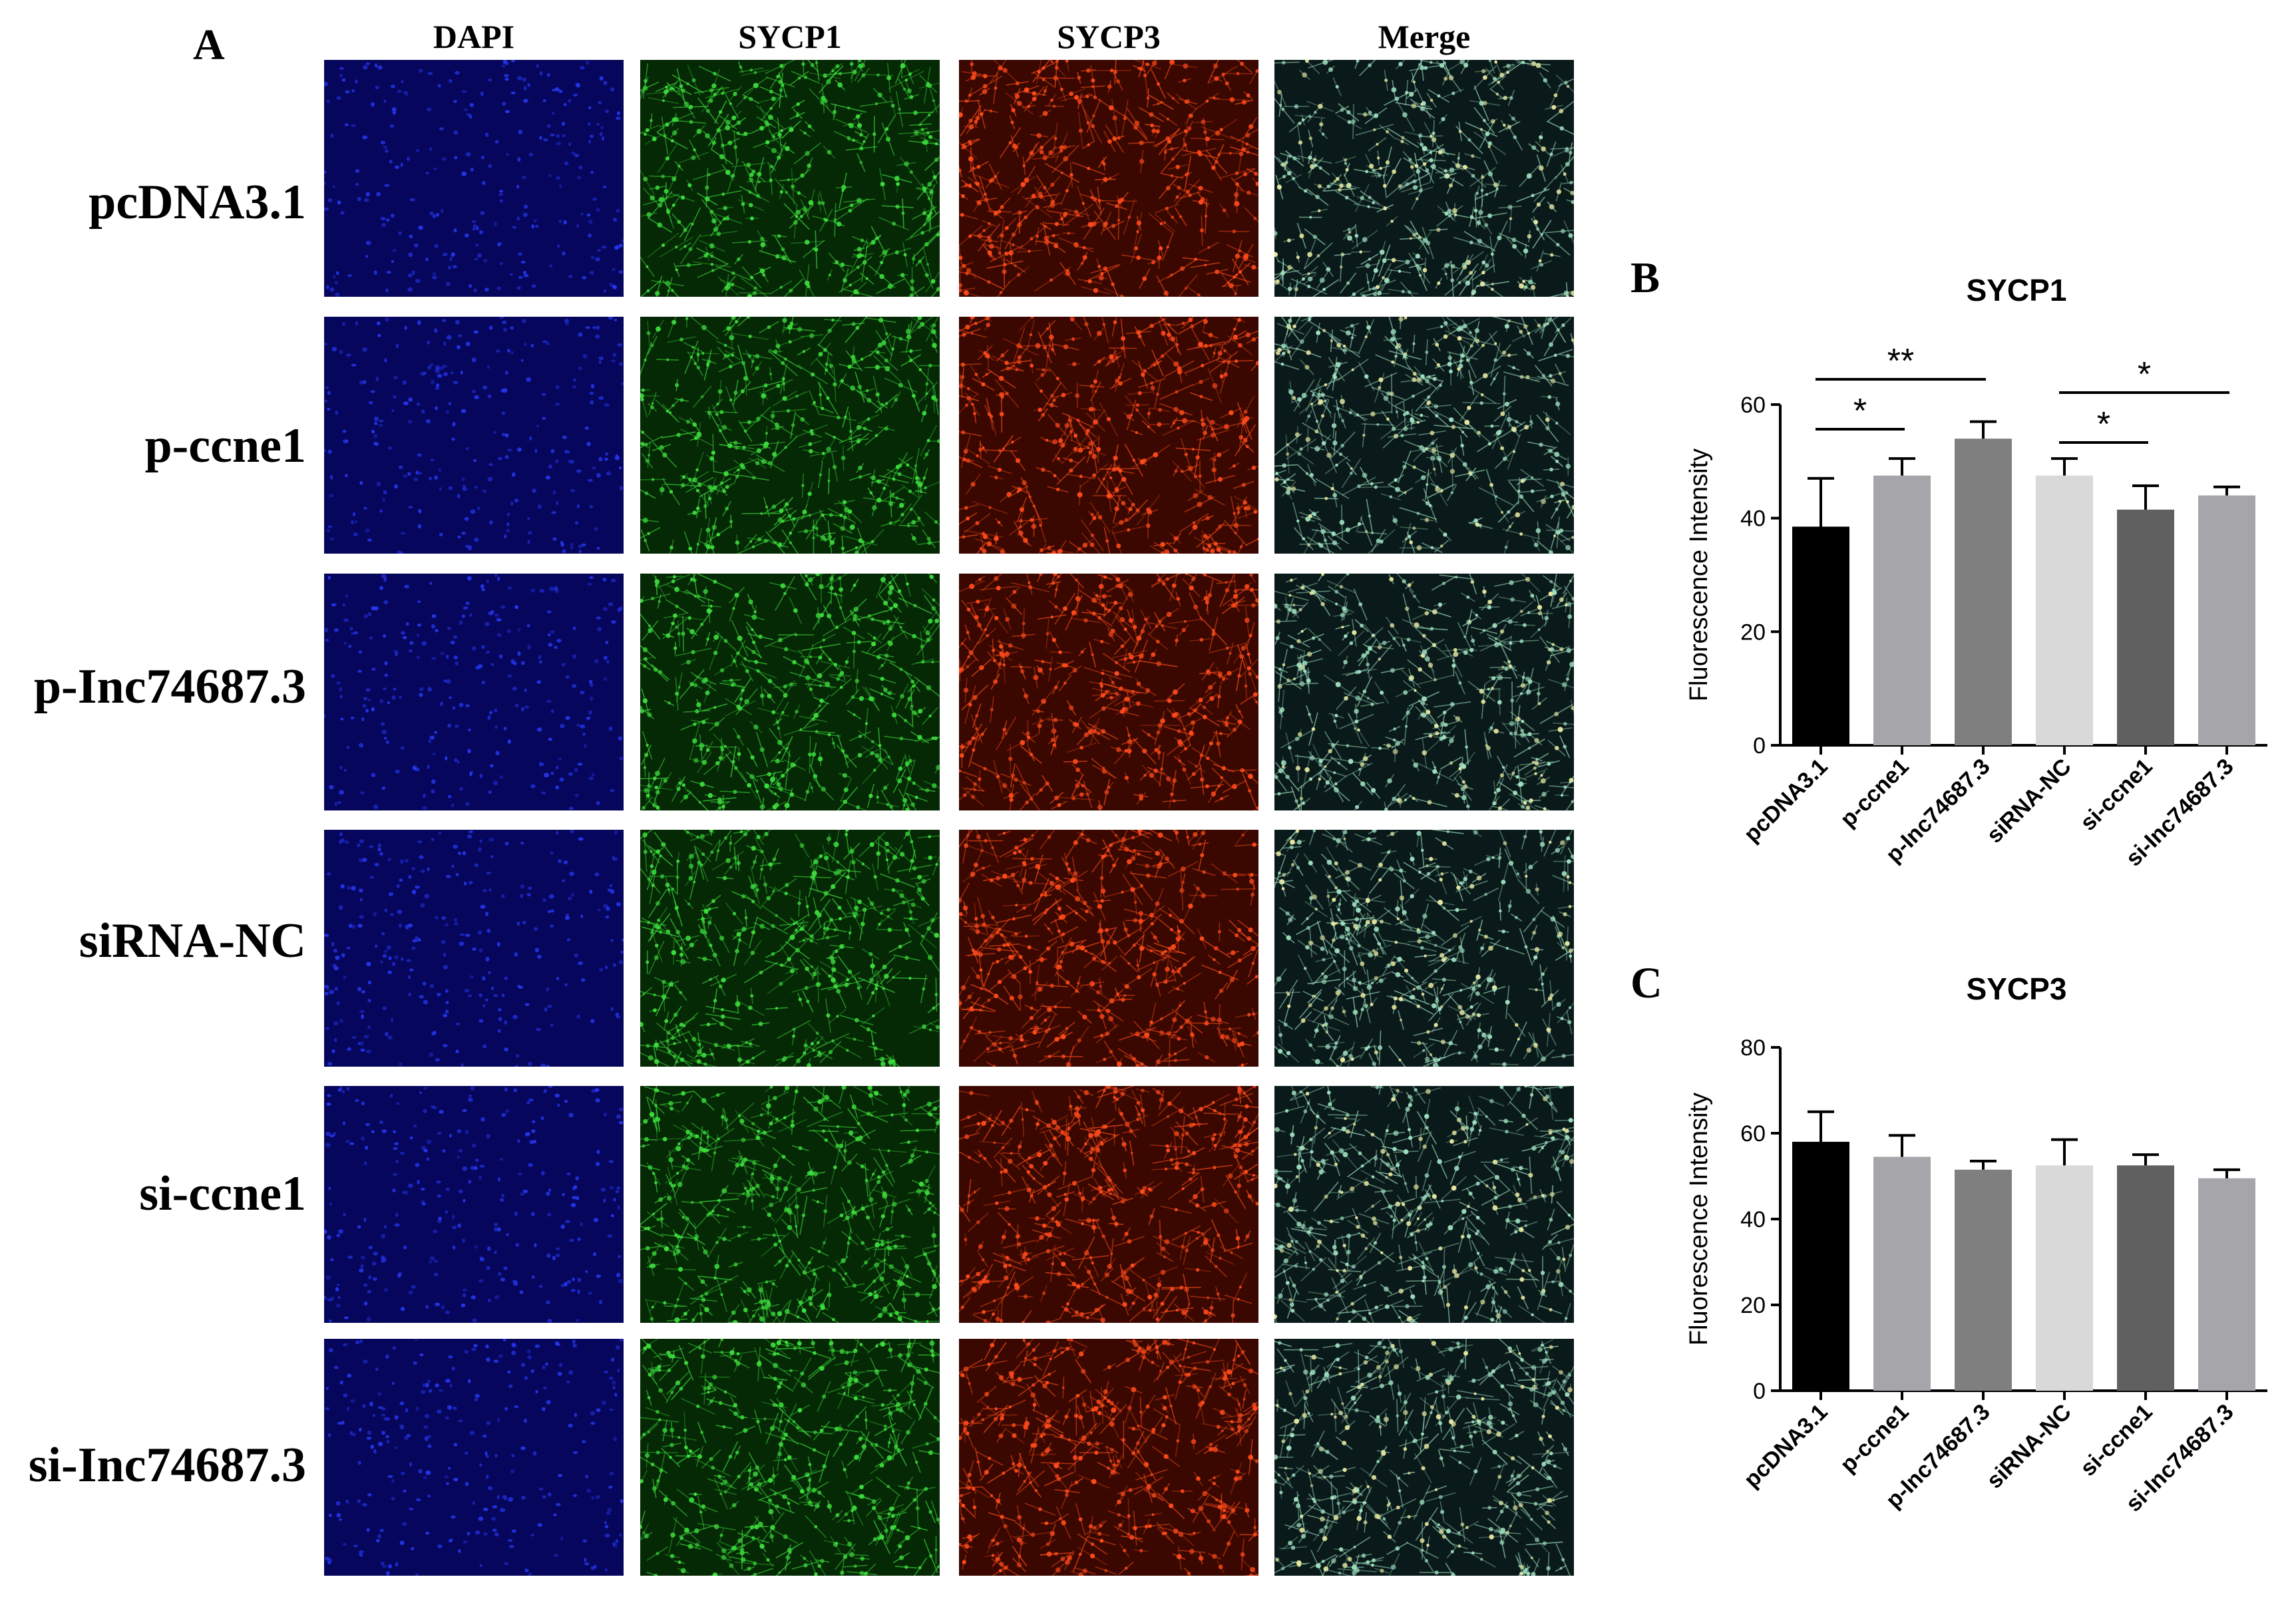 This screenshot has height=1601, width=2296. What do you see at coordinates (1646, 983) in the screenshot?
I see `panel-label-c: C` at bounding box center [1646, 983].